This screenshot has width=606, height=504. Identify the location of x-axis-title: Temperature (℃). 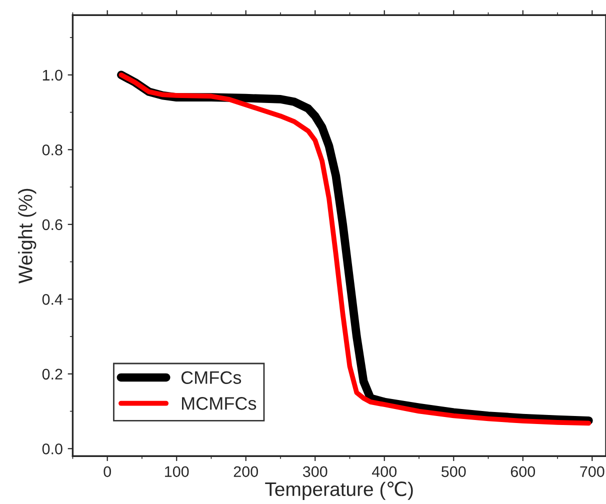
(339, 490).